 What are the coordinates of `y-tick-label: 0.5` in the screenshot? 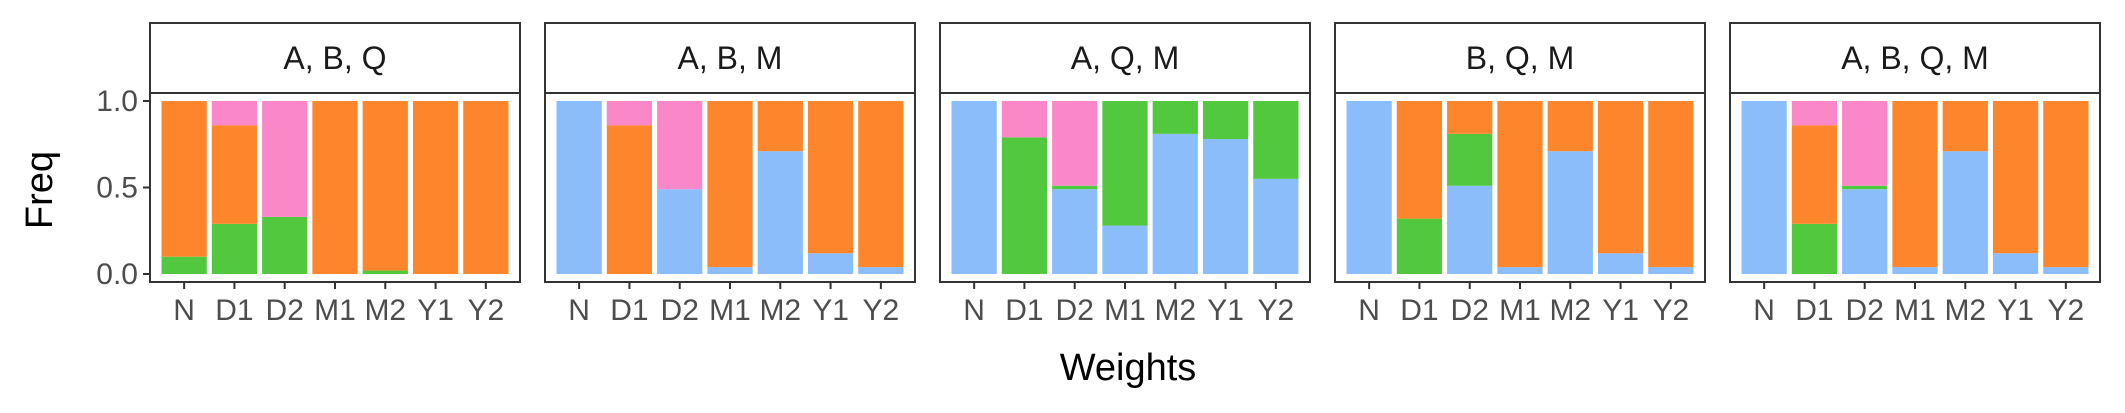 It's located at (117, 188).